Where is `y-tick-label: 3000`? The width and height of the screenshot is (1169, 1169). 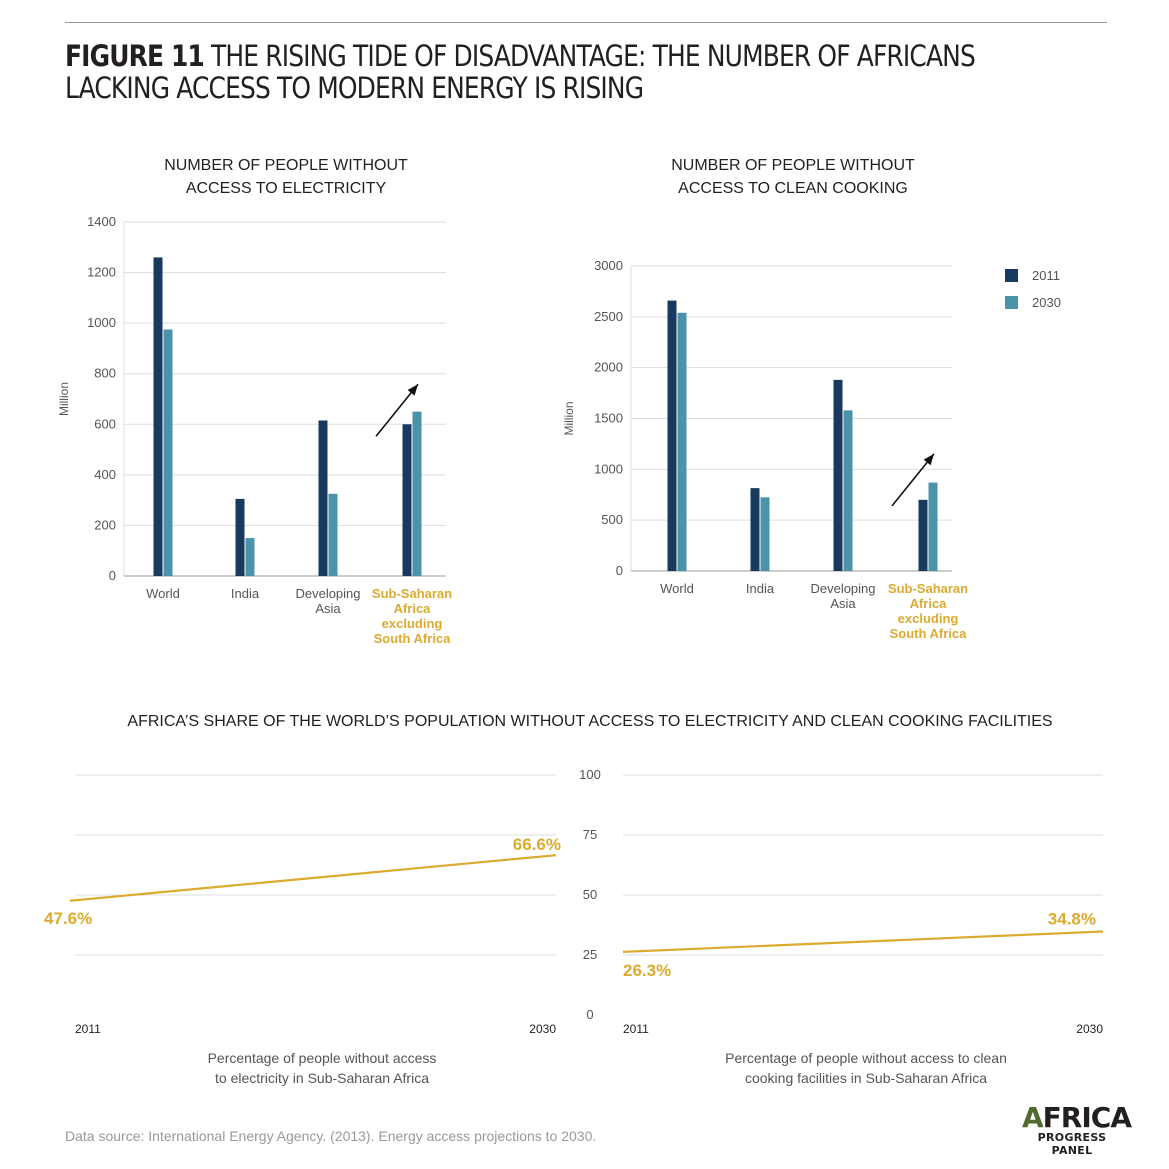 y-tick-label: 3000 is located at coordinates (608, 265).